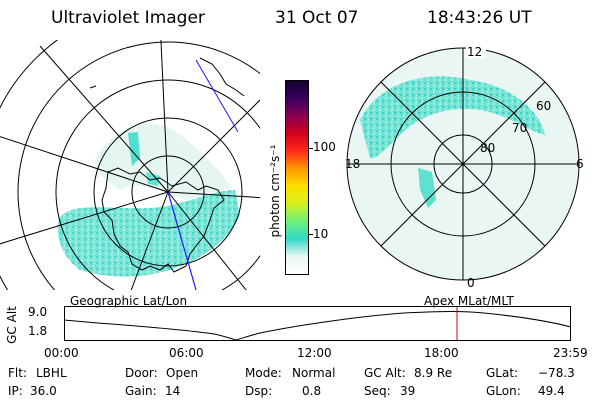  What do you see at coordinates (141, 391) in the screenshot?
I see `gain-label: Gain:` at bounding box center [141, 391].